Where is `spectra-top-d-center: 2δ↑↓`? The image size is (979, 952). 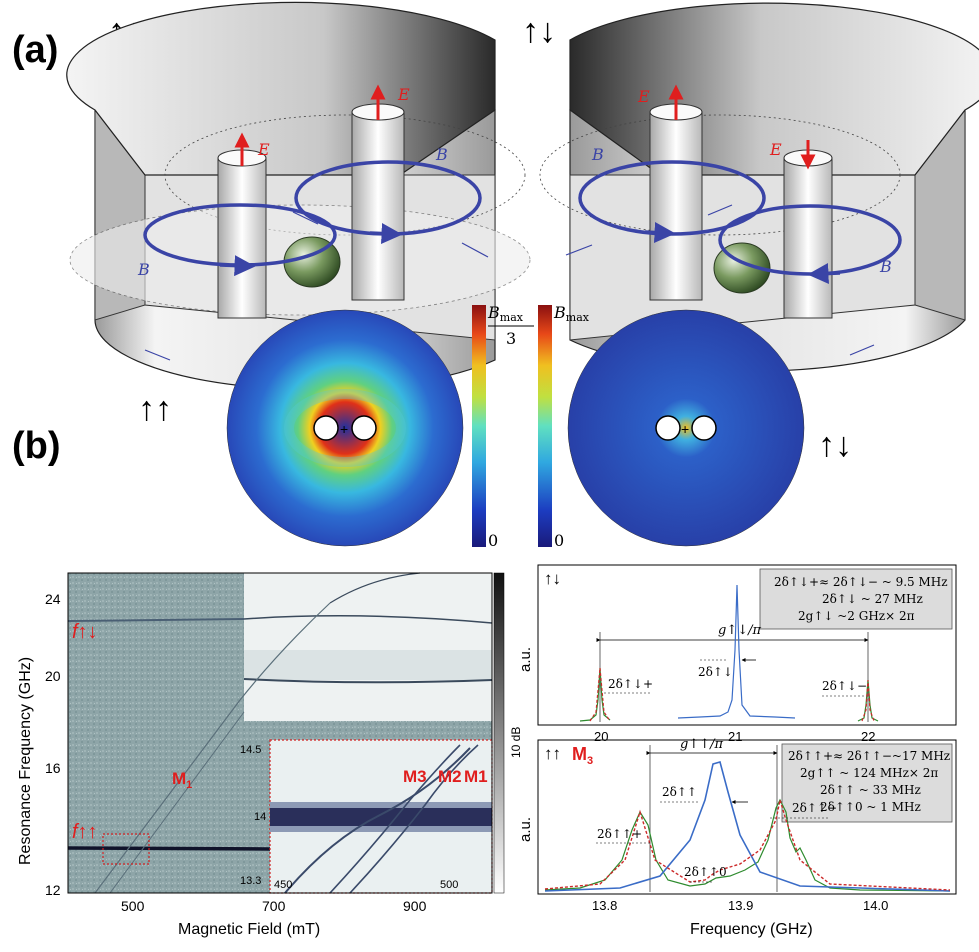
spectra-top-d-center: 2δ↑↓ is located at coordinates (715, 672).